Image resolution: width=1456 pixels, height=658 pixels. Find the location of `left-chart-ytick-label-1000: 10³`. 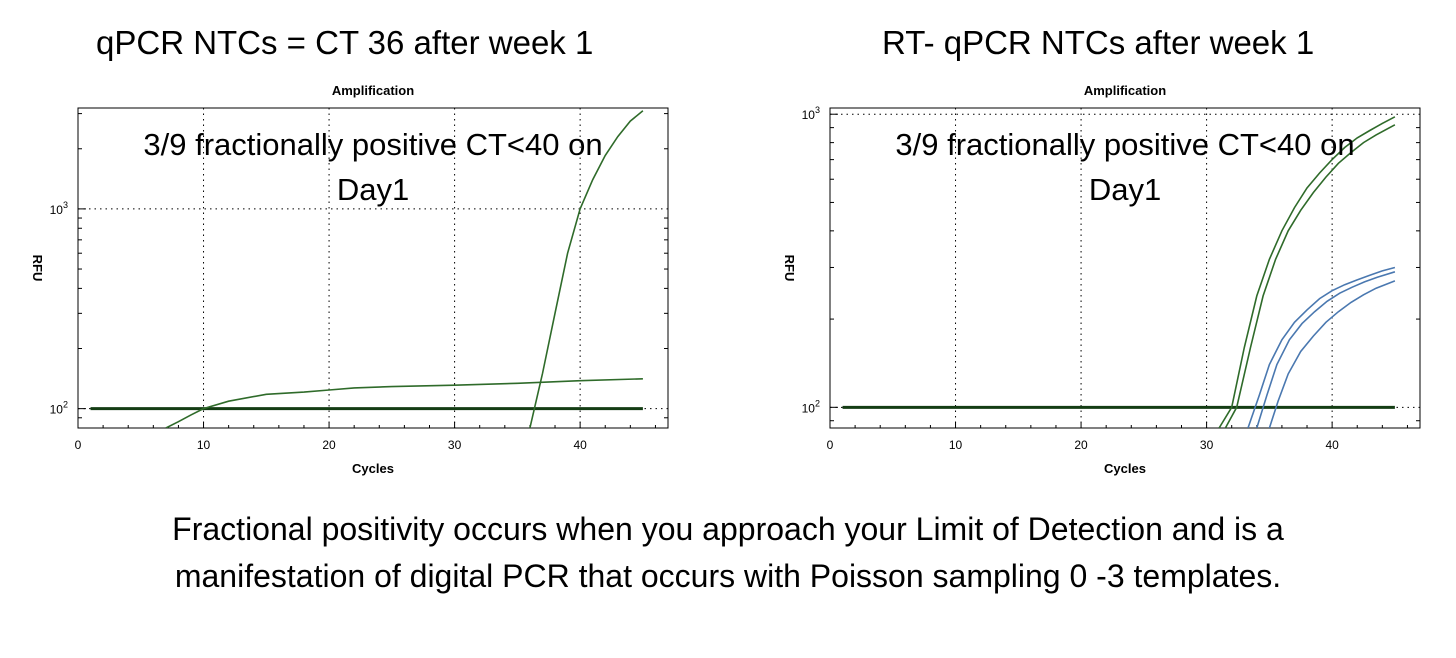

left-chart-ytick-label-1000: 10³ is located at coordinates (59, 208).